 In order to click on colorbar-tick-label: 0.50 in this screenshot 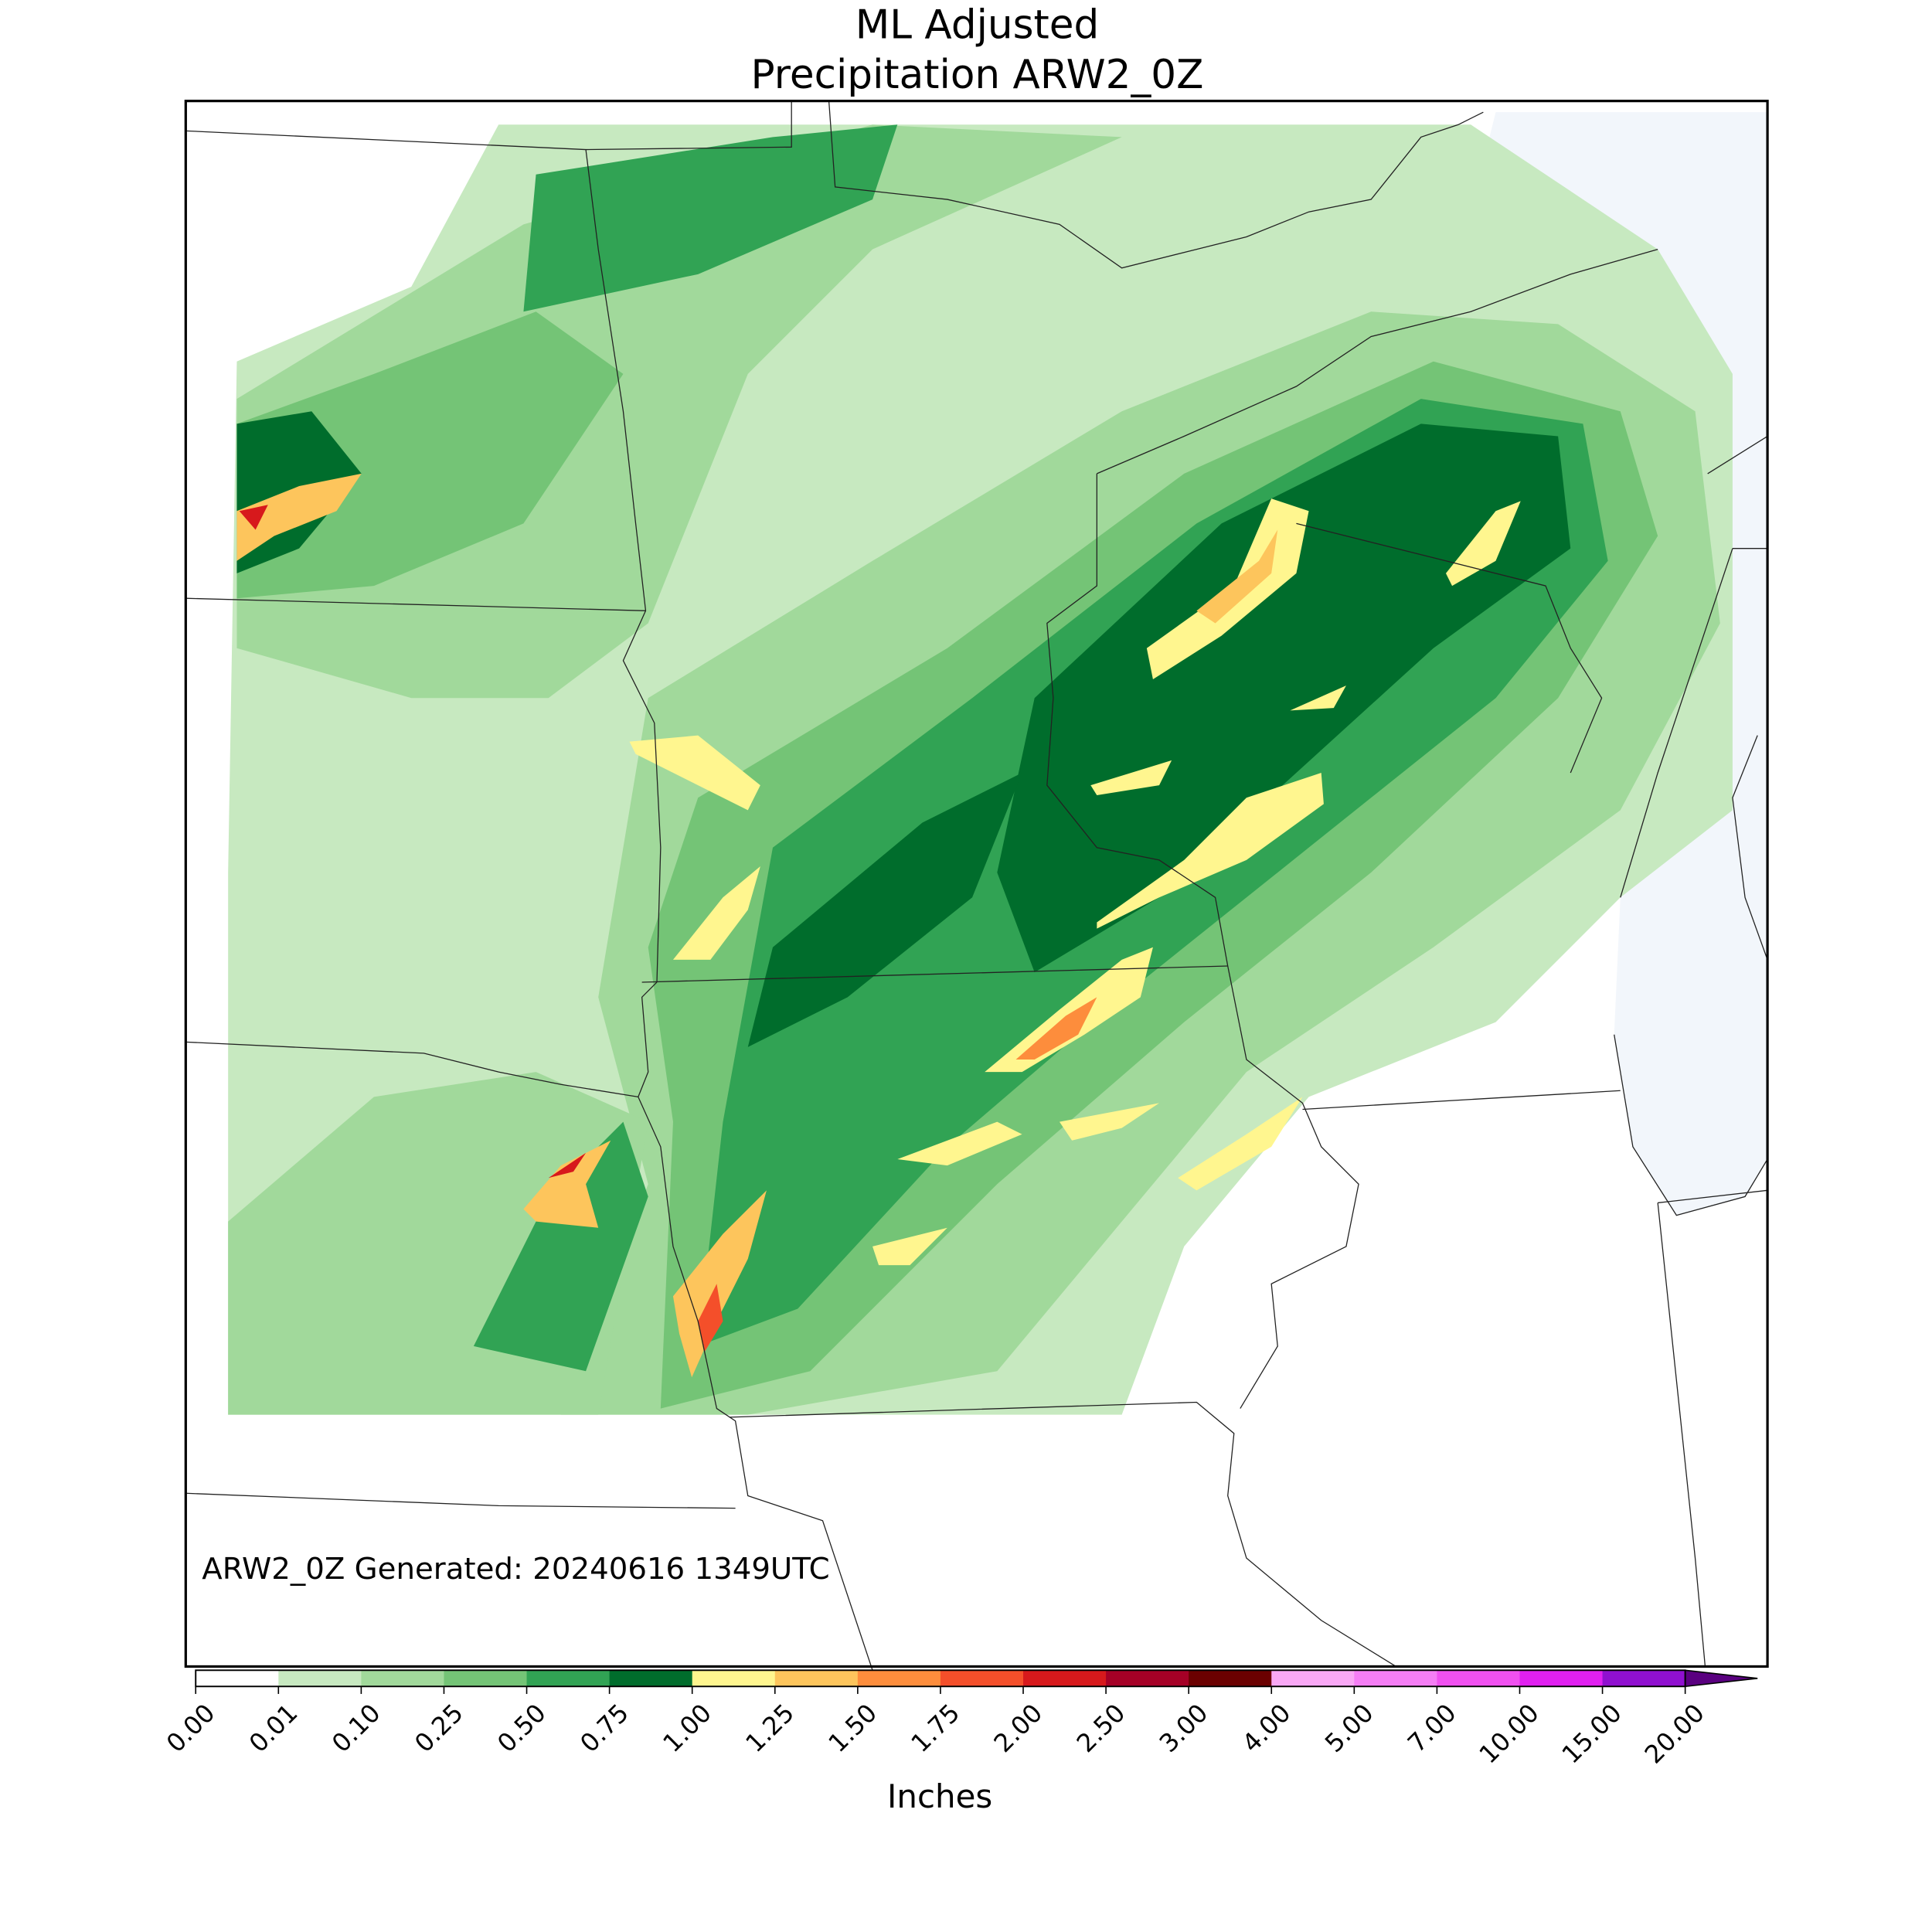, I will do `click(522, 1728)`.